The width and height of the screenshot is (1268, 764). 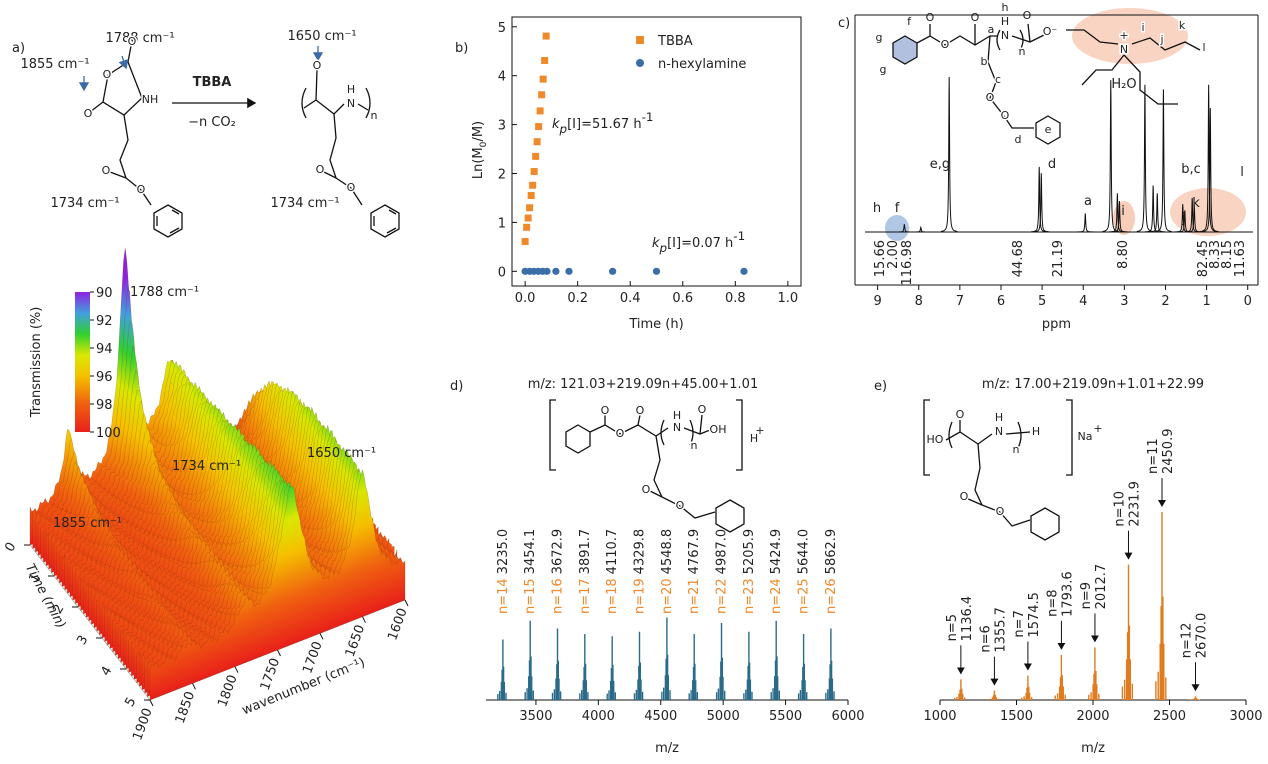 I want to click on x-tick-label: 1650, so click(x=355, y=641).